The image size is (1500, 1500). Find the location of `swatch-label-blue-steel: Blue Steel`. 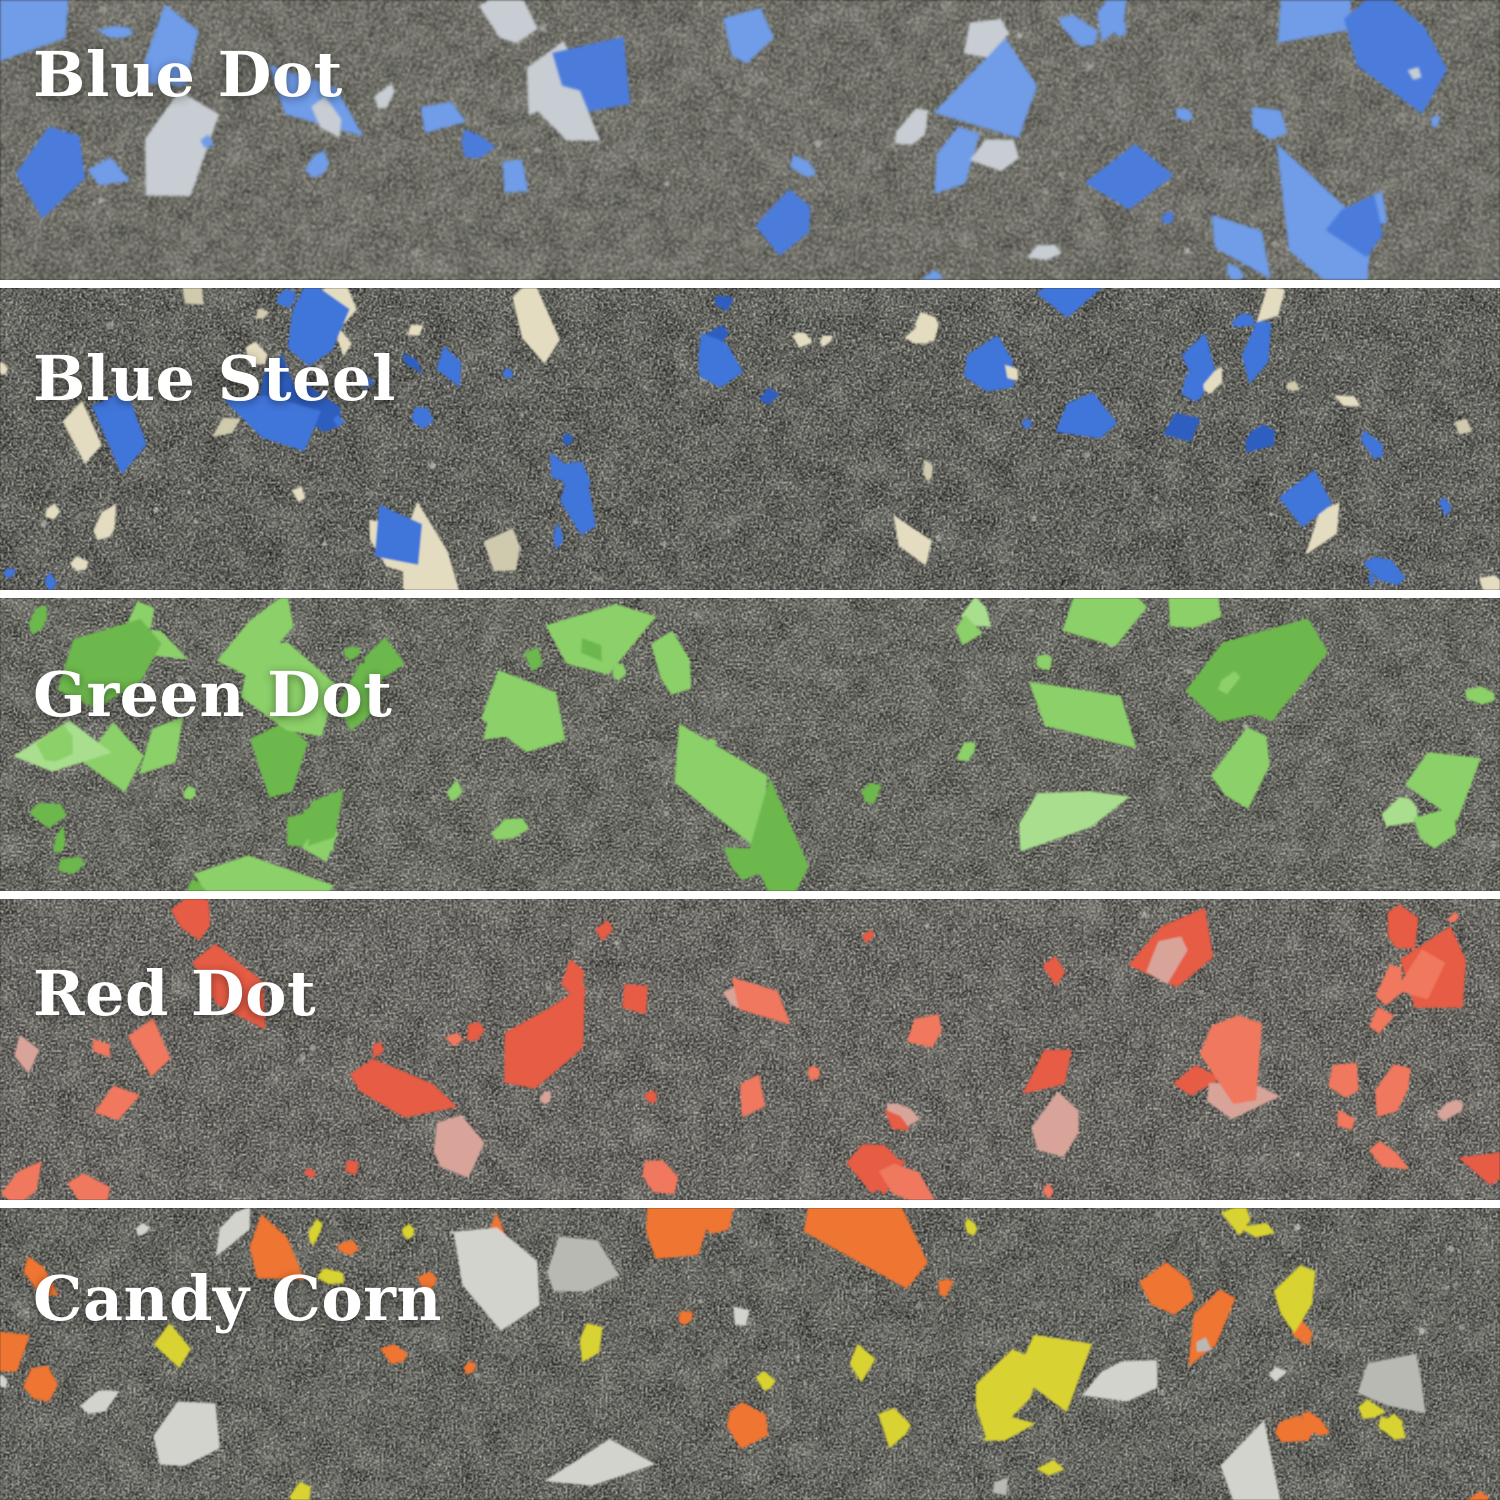

swatch-label-blue-steel: Blue Steel is located at coordinates (214, 378).